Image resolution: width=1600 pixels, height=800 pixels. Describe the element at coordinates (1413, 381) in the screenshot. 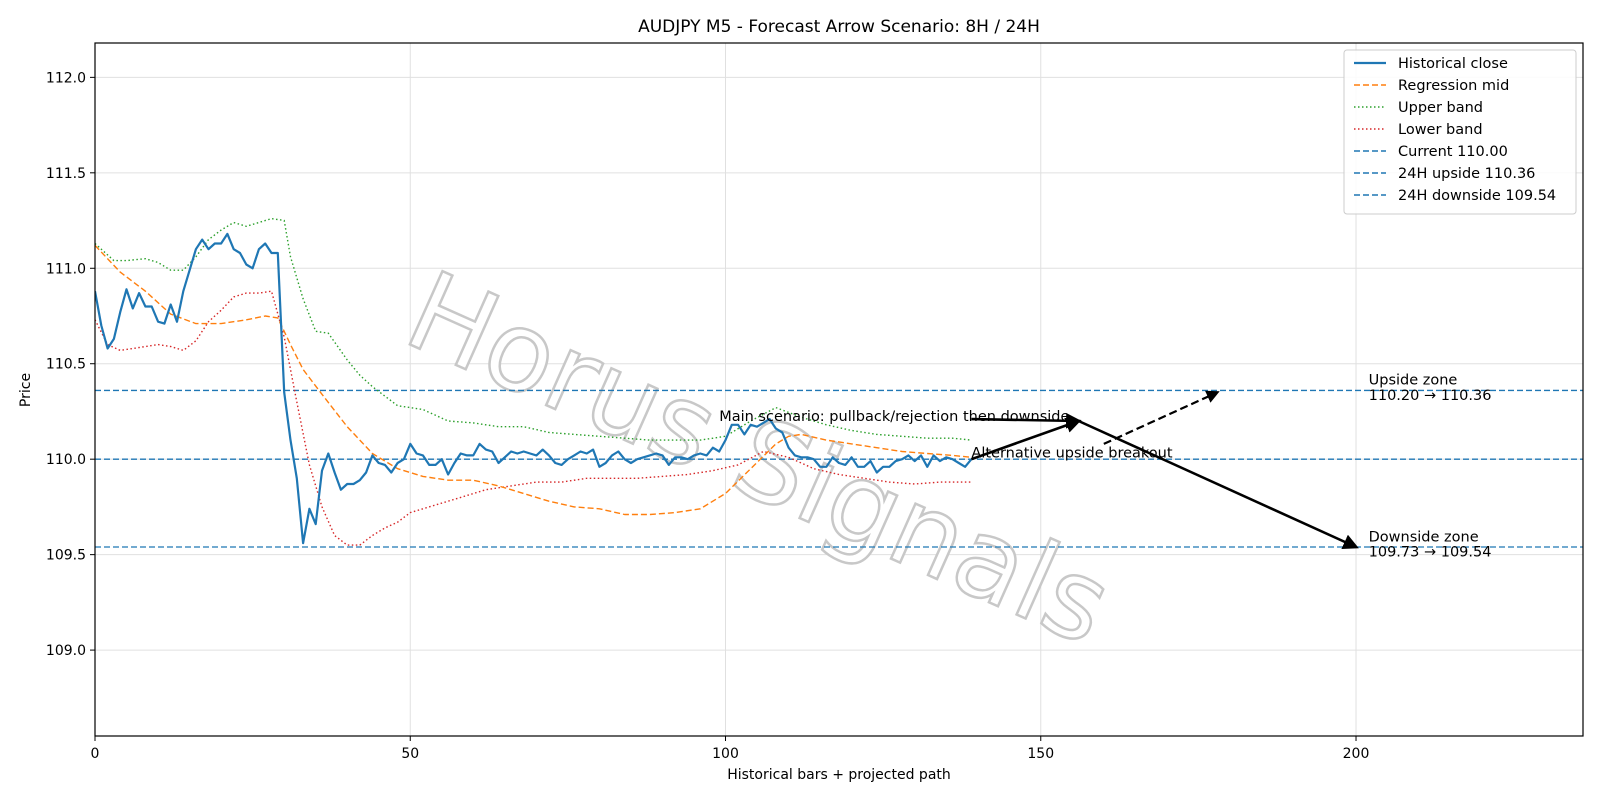

I see `annotation-label: Upside zone` at that location.